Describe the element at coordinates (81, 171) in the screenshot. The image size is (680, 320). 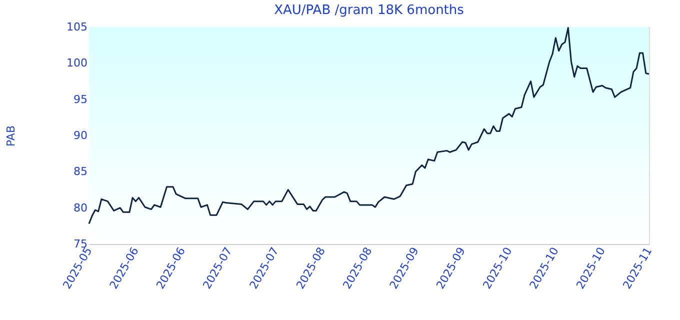
I see `y-tick-label: 85` at that location.